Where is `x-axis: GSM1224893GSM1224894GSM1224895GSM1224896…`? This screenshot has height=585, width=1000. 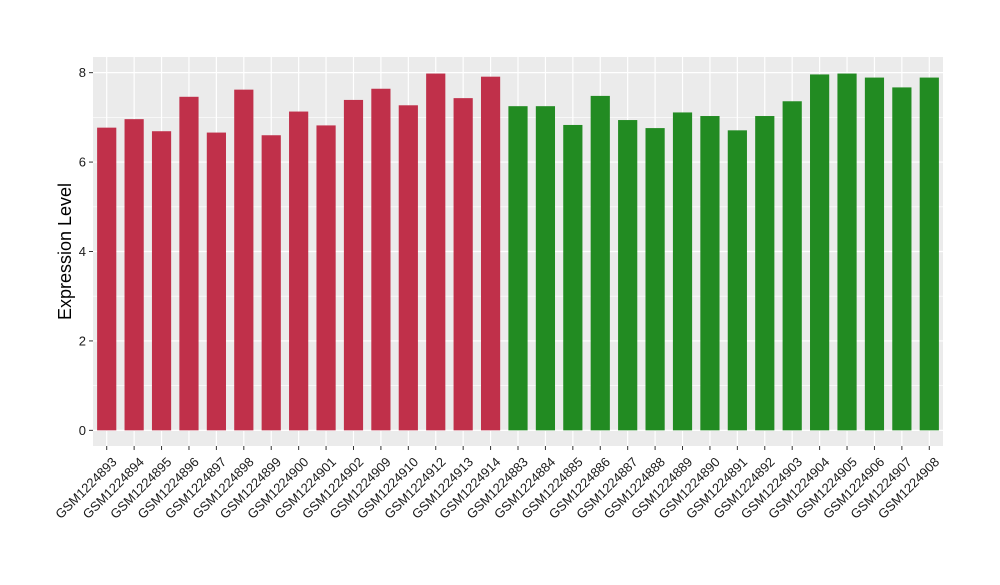 x-axis: GSM1224893GSM1224894GSM1224895GSM1224896… is located at coordinates (497, 484).